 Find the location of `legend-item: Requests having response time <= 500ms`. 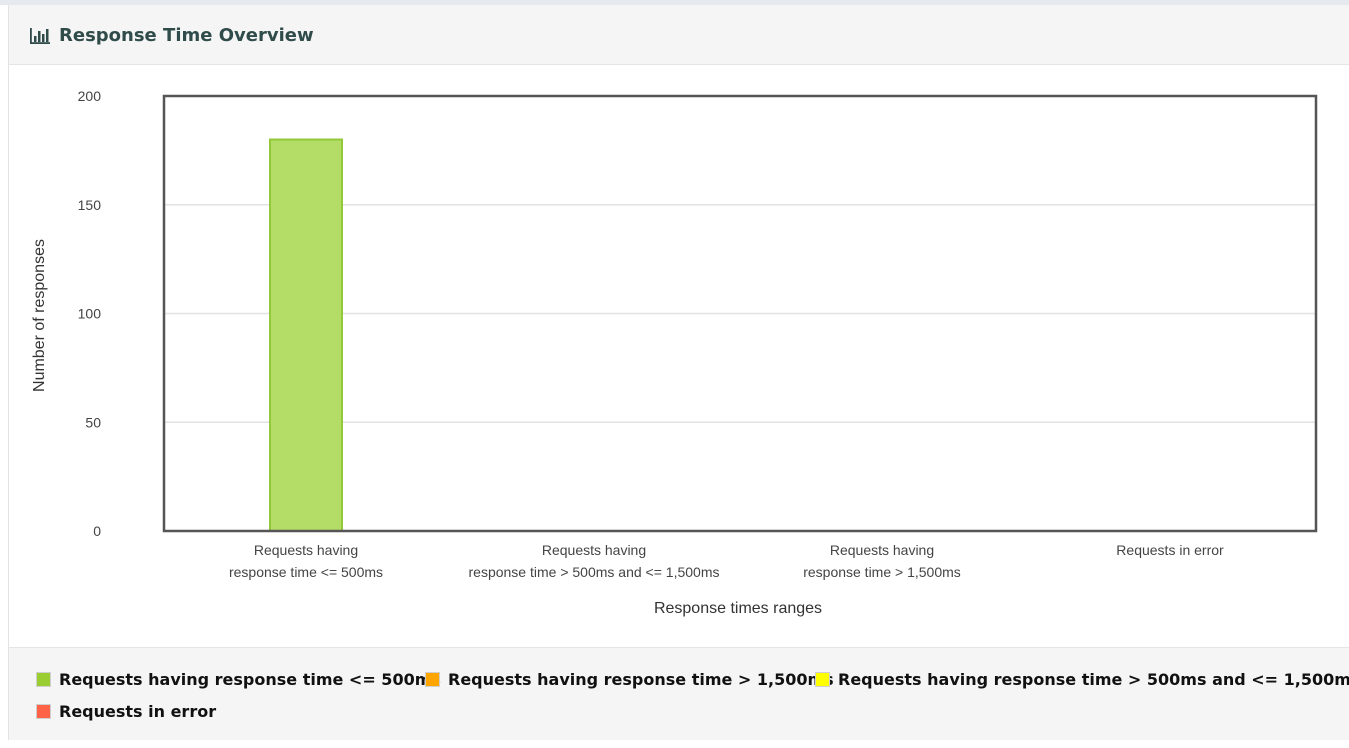

legend-item: Requests having response time <= 500ms is located at coordinates (238, 679).